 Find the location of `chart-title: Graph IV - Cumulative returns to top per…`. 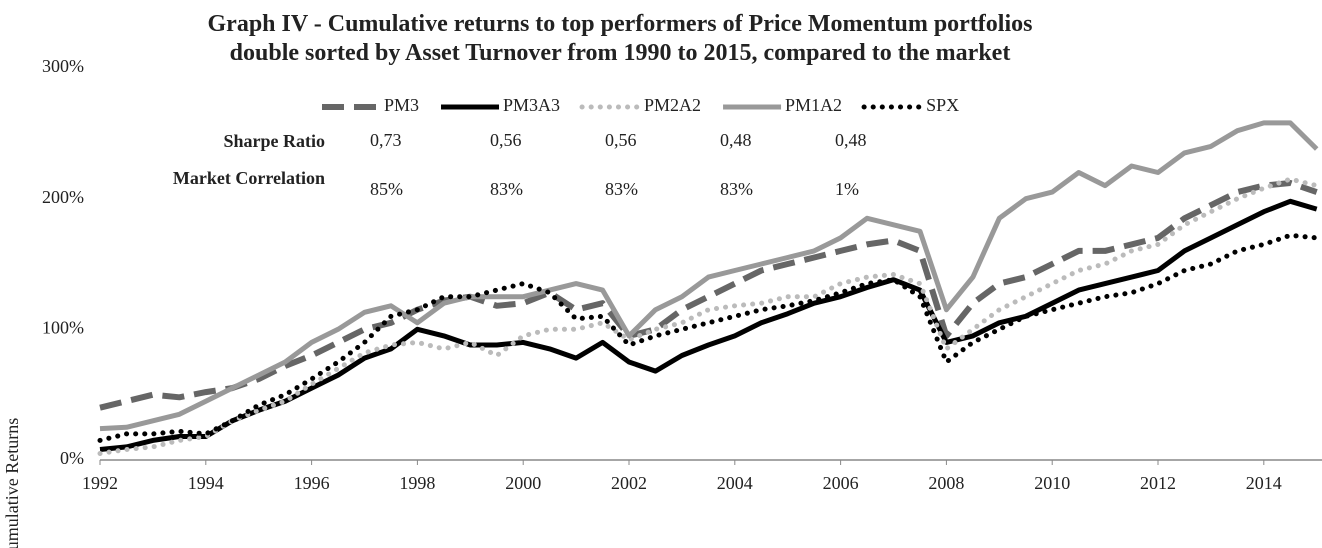

chart-title: Graph IV - Cumulative returns to top per… is located at coordinates (620, 38).